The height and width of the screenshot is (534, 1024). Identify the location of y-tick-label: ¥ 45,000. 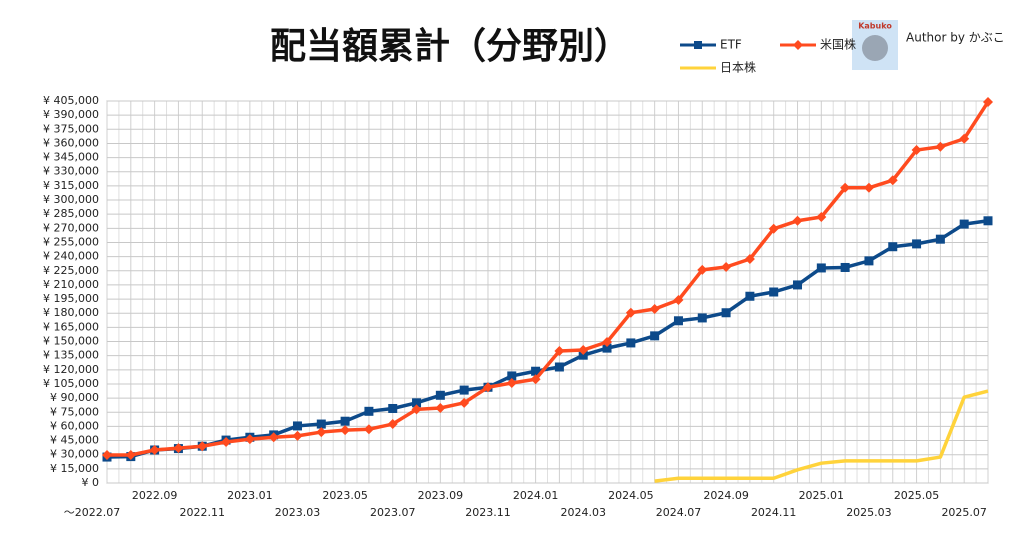
(74, 440).